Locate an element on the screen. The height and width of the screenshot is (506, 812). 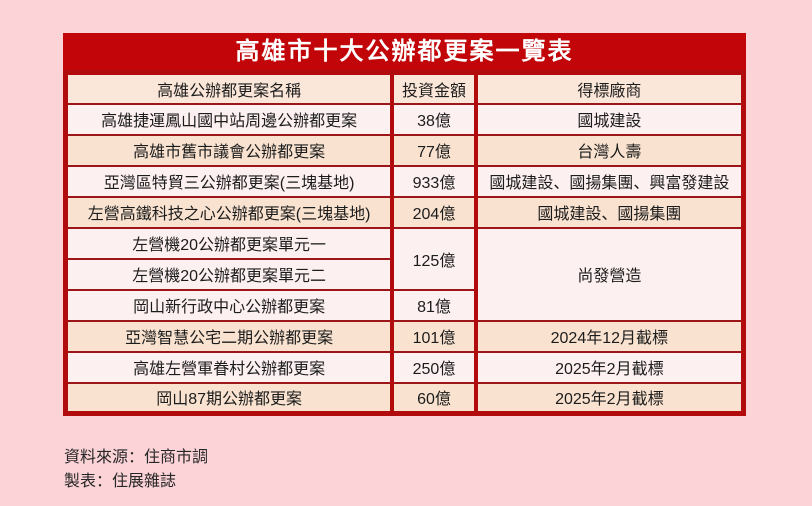
table-title: 高雄市十大公辦都更案一覽表 is located at coordinates (404, 51).